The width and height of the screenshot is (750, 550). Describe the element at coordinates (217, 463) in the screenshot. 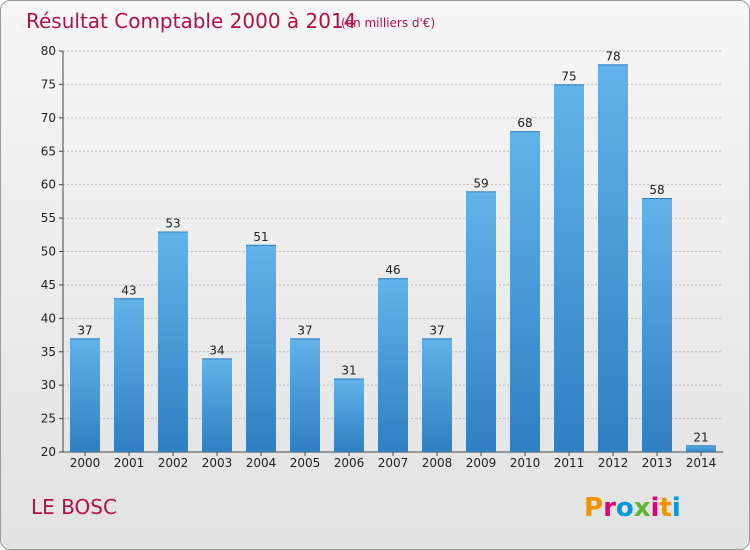

I see `x-tick-label: 2003` at that location.